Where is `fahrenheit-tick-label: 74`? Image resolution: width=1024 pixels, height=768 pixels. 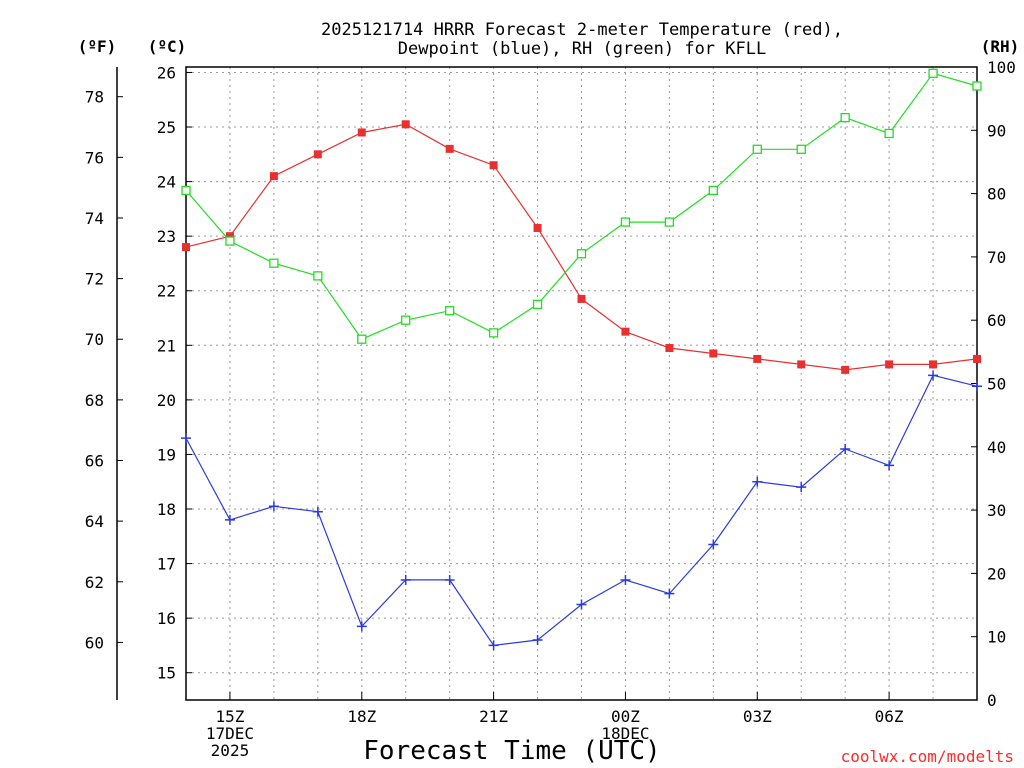
fahrenheit-tick-label: 74 is located at coordinates (94, 218).